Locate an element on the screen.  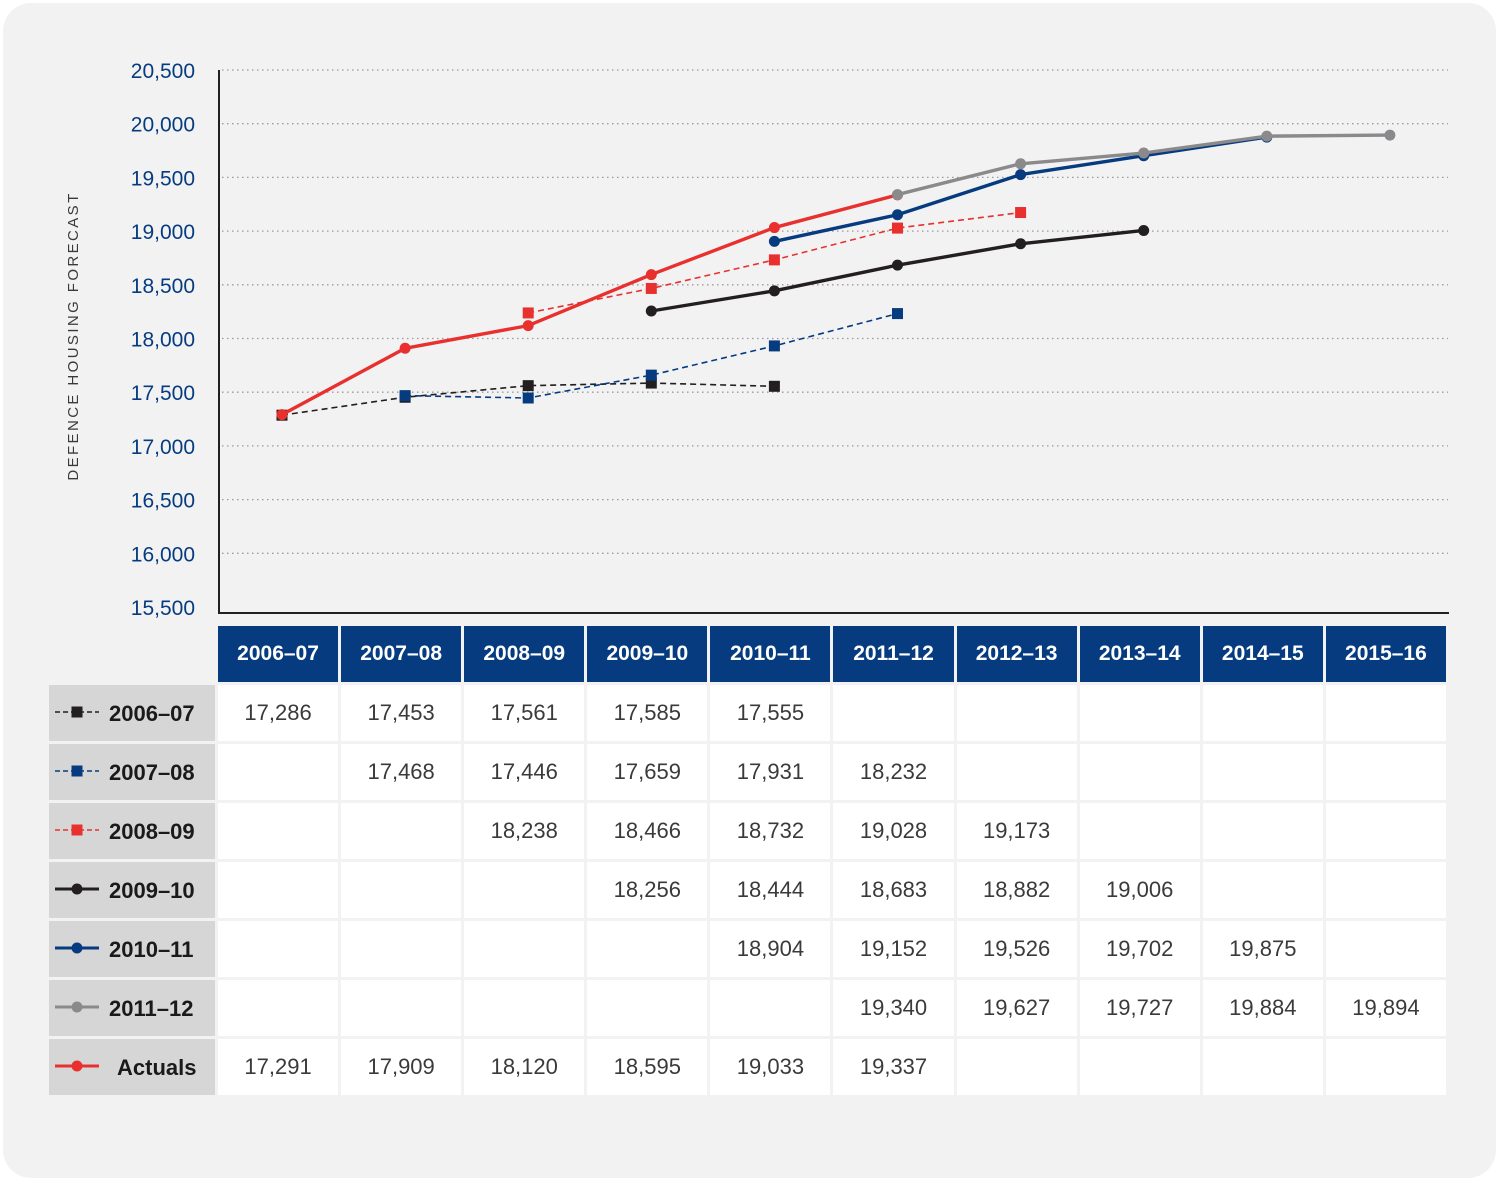
y-tick-label: 17,500 is located at coordinates (163, 393).